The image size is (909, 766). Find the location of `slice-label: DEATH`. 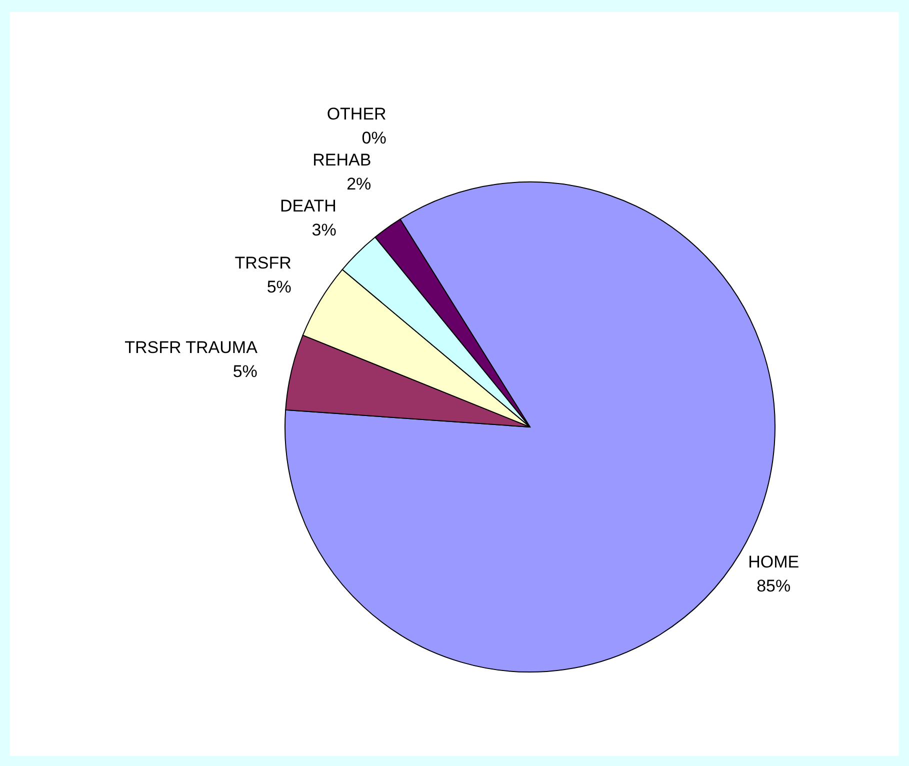

slice-label: DEATH is located at coordinates (308, 206).